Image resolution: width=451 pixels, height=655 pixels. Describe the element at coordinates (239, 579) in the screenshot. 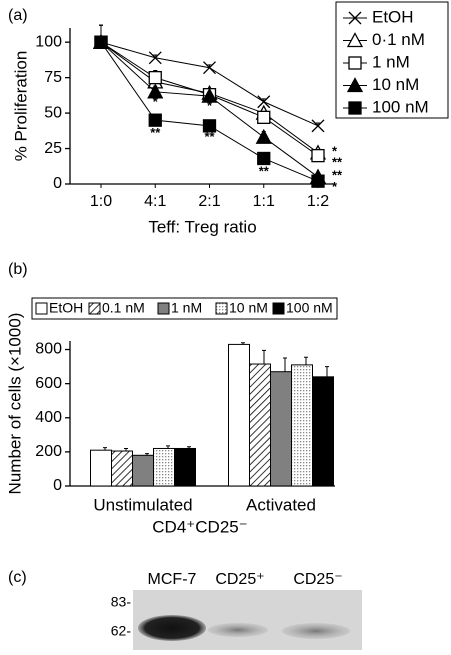

I see `lane-label: CD25⁺` at that location.